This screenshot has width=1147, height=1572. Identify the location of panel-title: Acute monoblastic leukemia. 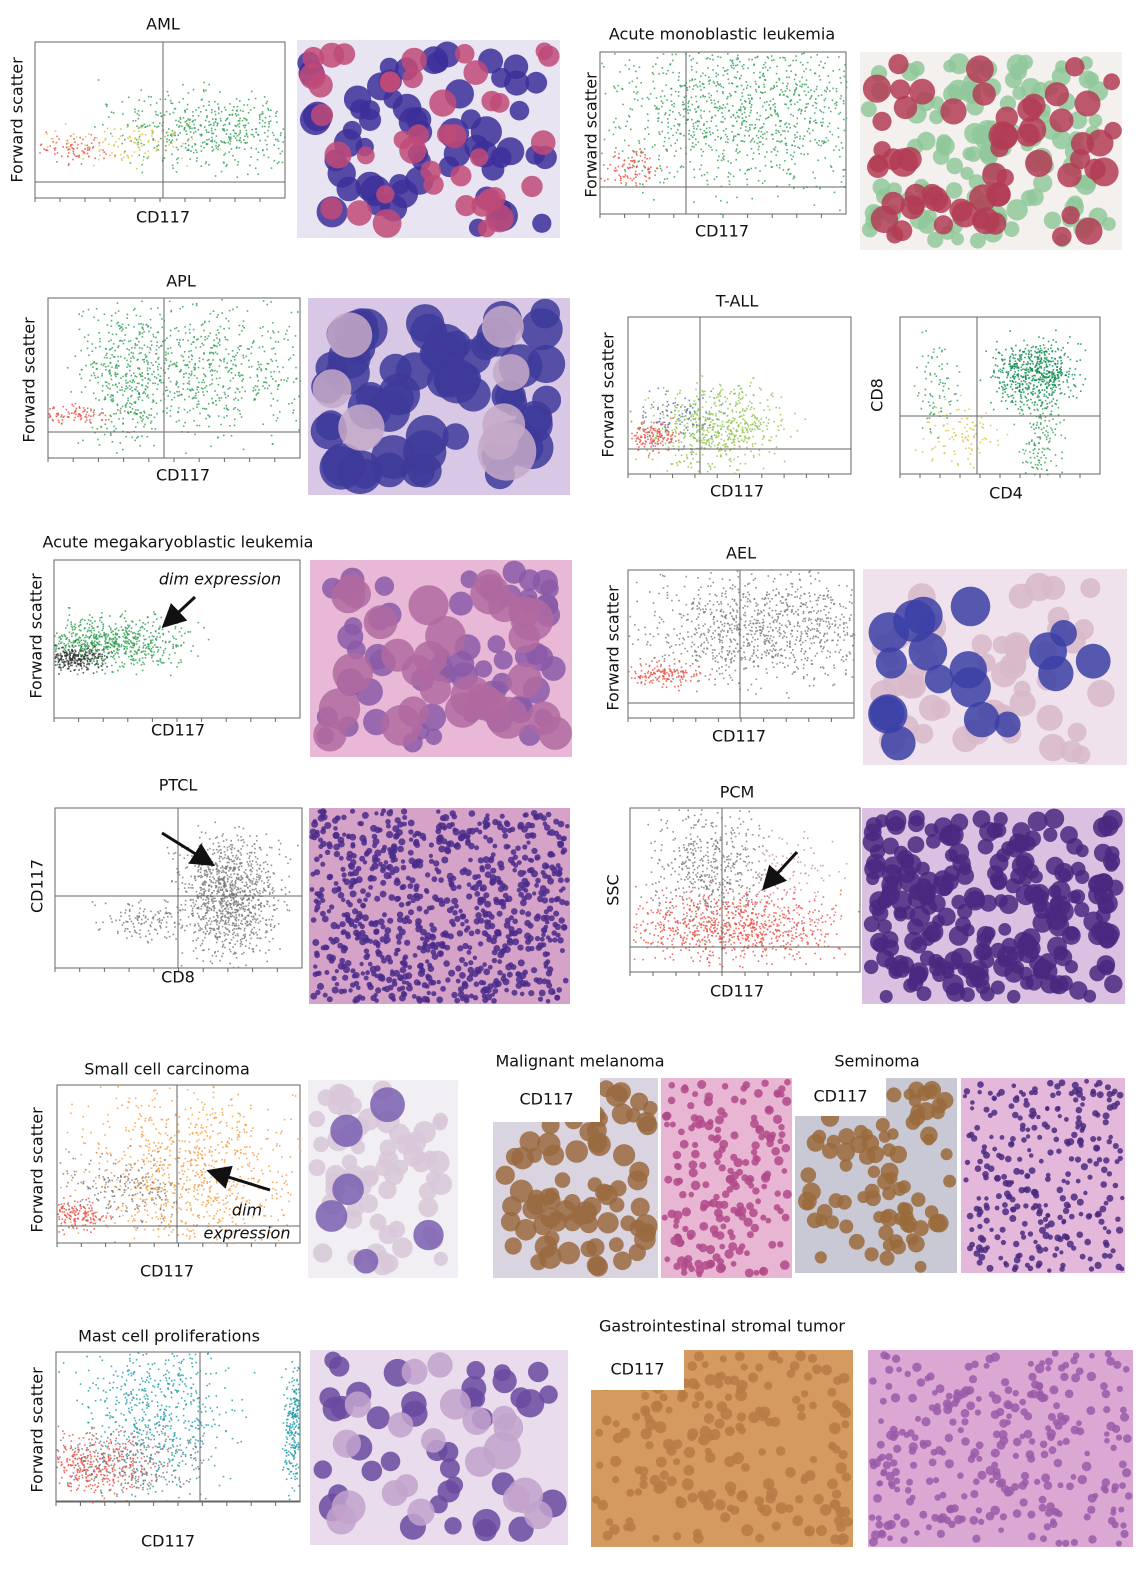
(722, 34).